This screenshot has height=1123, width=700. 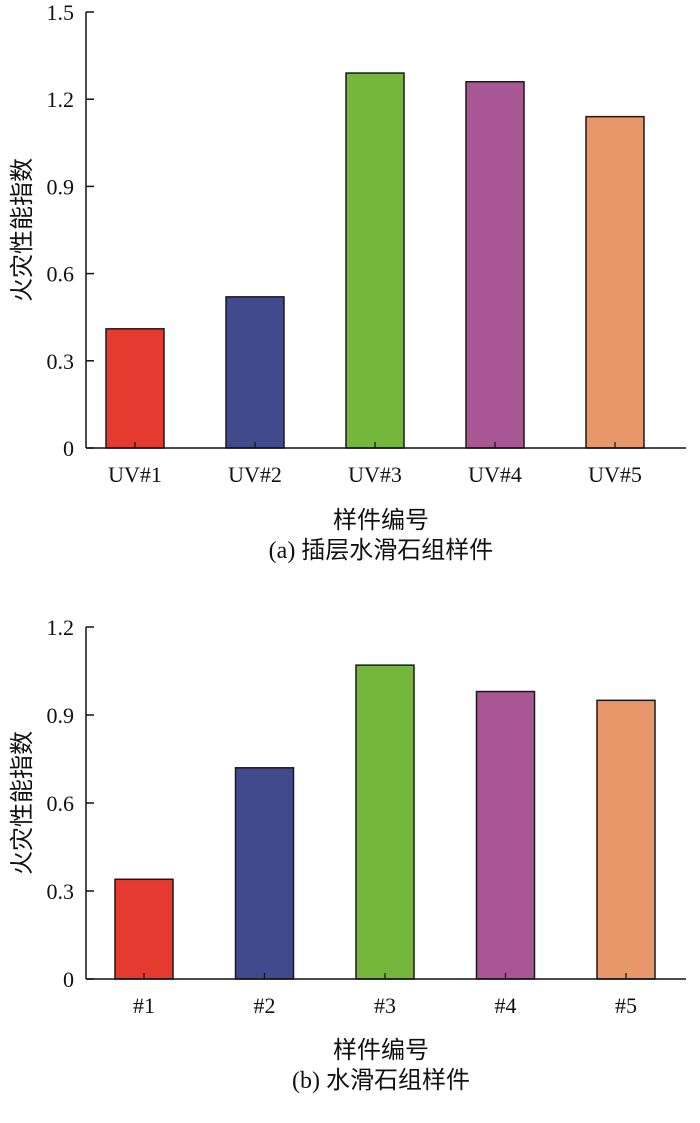 I want to click on x-tick-label: #2, so click(x=265, y=1005).